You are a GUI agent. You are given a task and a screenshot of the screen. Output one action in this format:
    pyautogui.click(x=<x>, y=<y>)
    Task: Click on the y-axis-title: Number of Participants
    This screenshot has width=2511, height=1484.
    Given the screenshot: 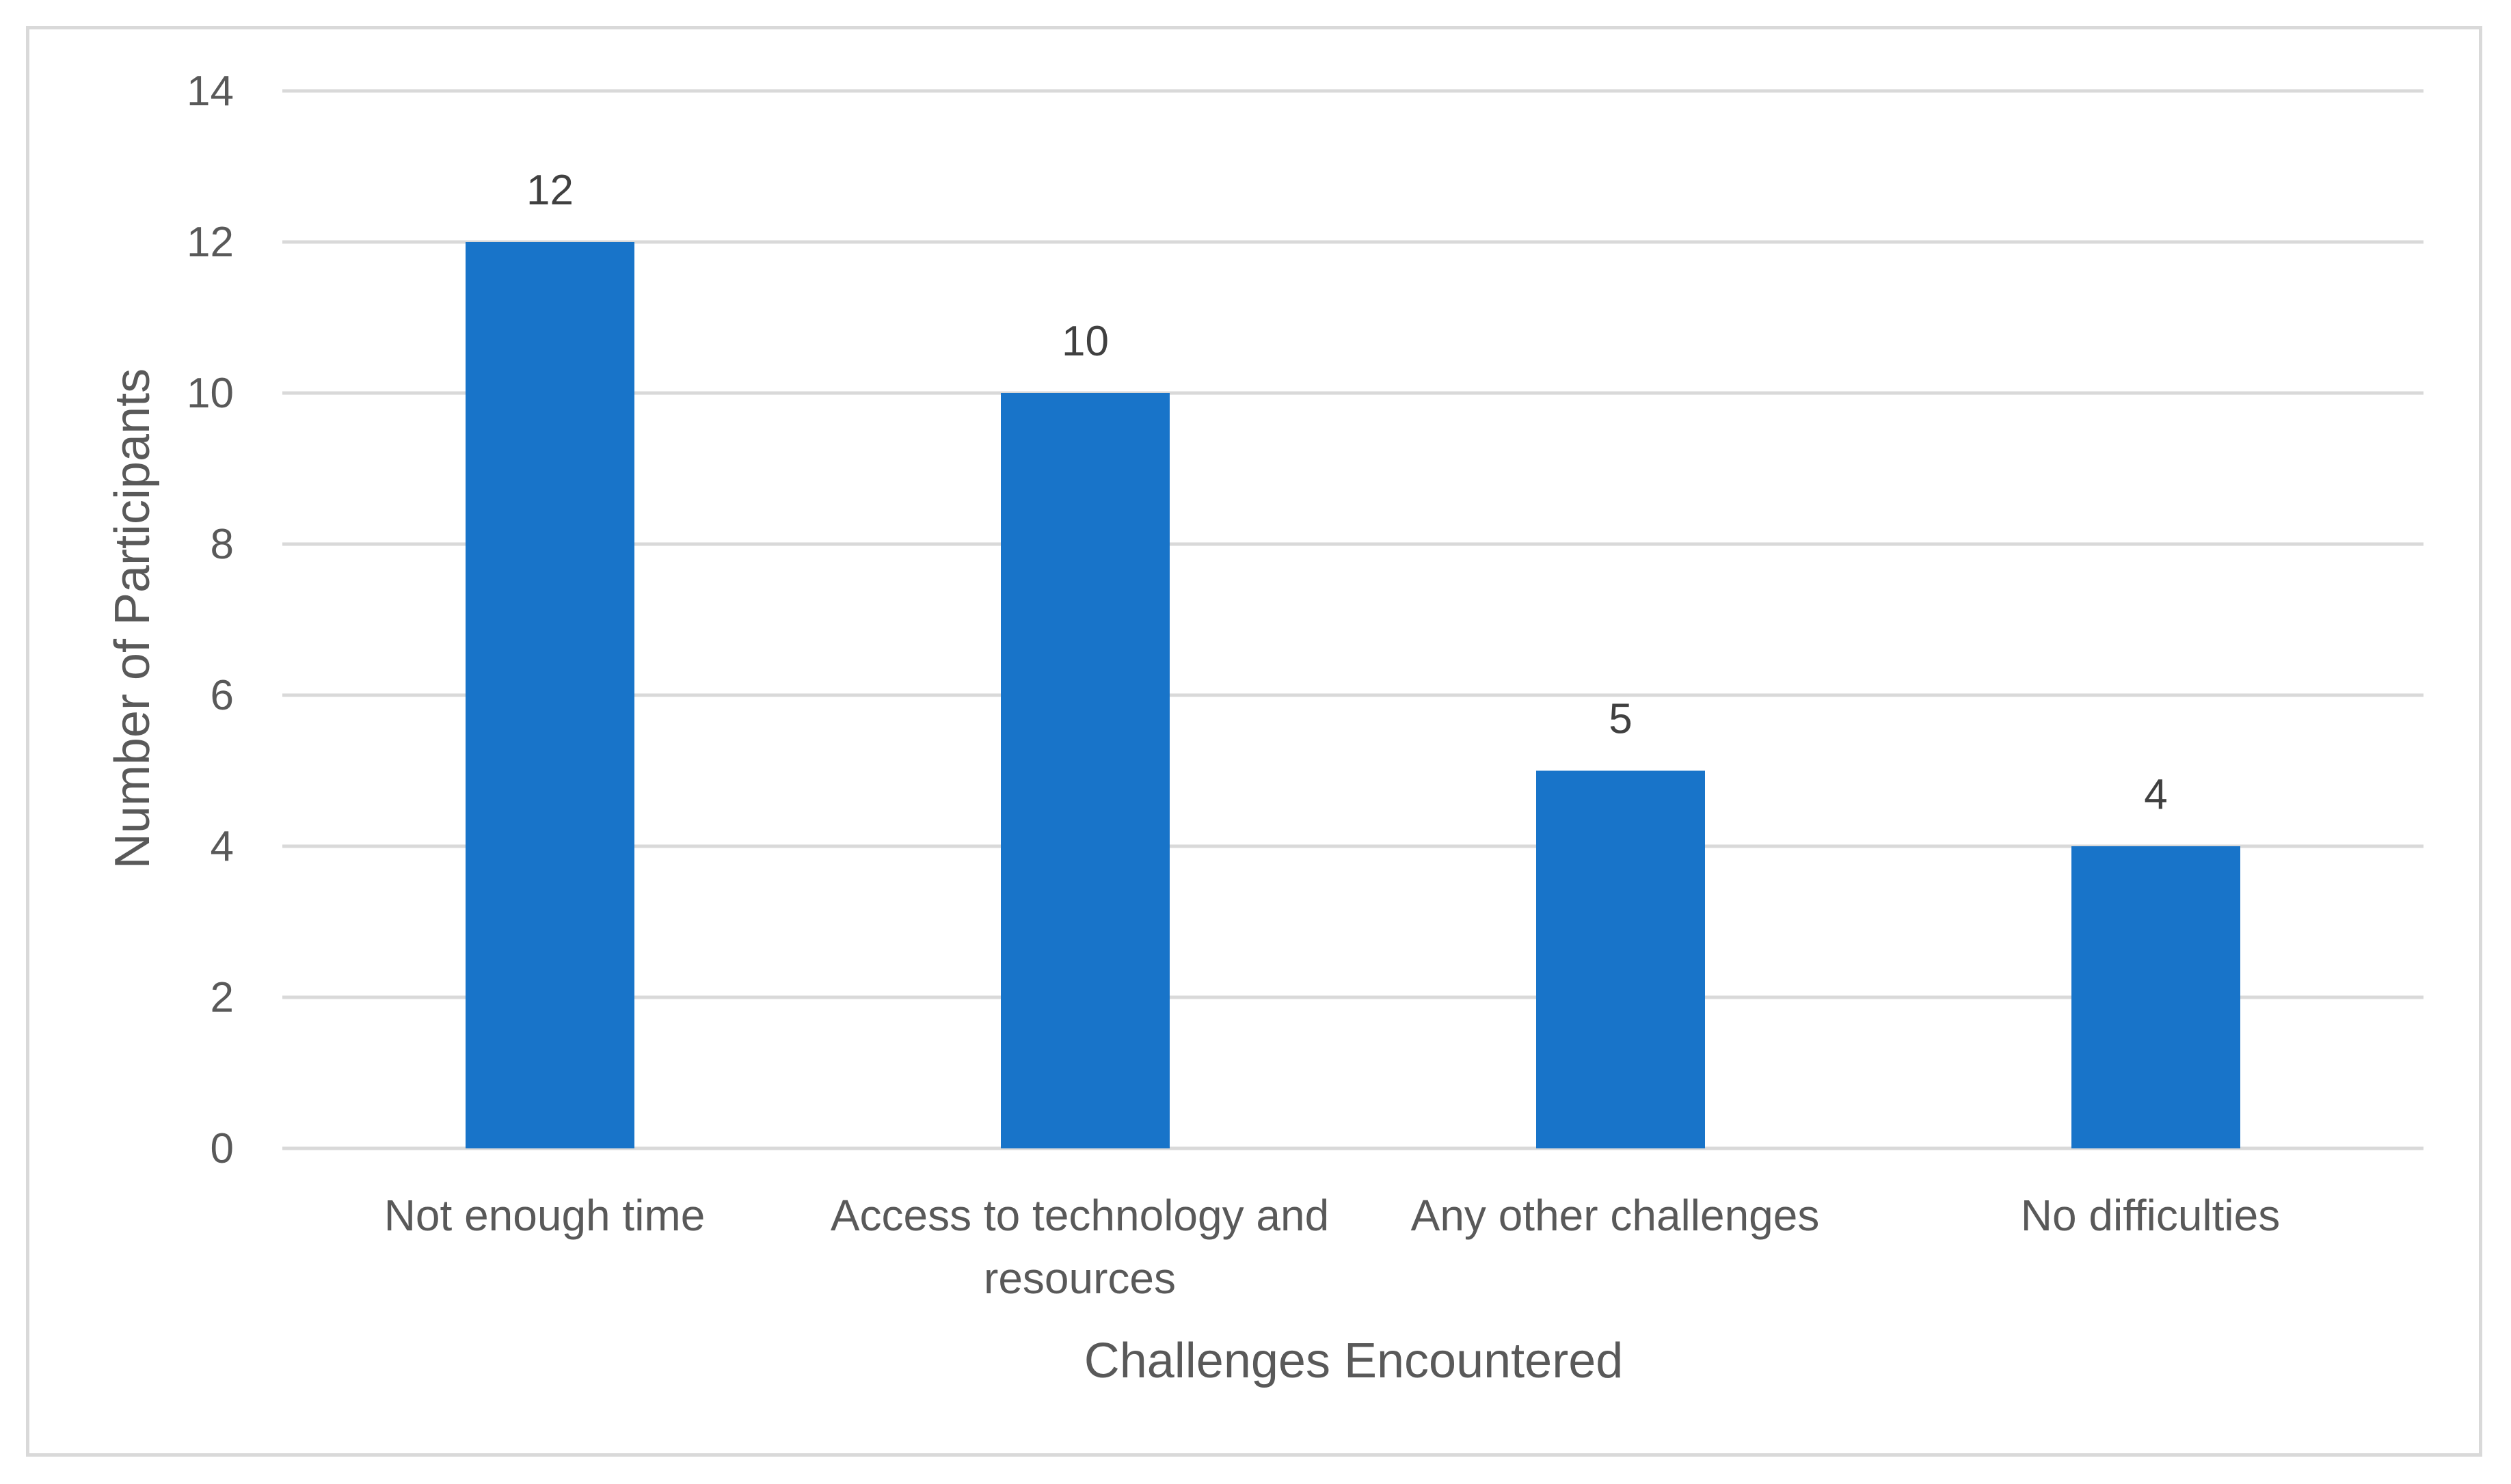 What is the action you would take?
    pyautogui.click(x=132, y=619)
    